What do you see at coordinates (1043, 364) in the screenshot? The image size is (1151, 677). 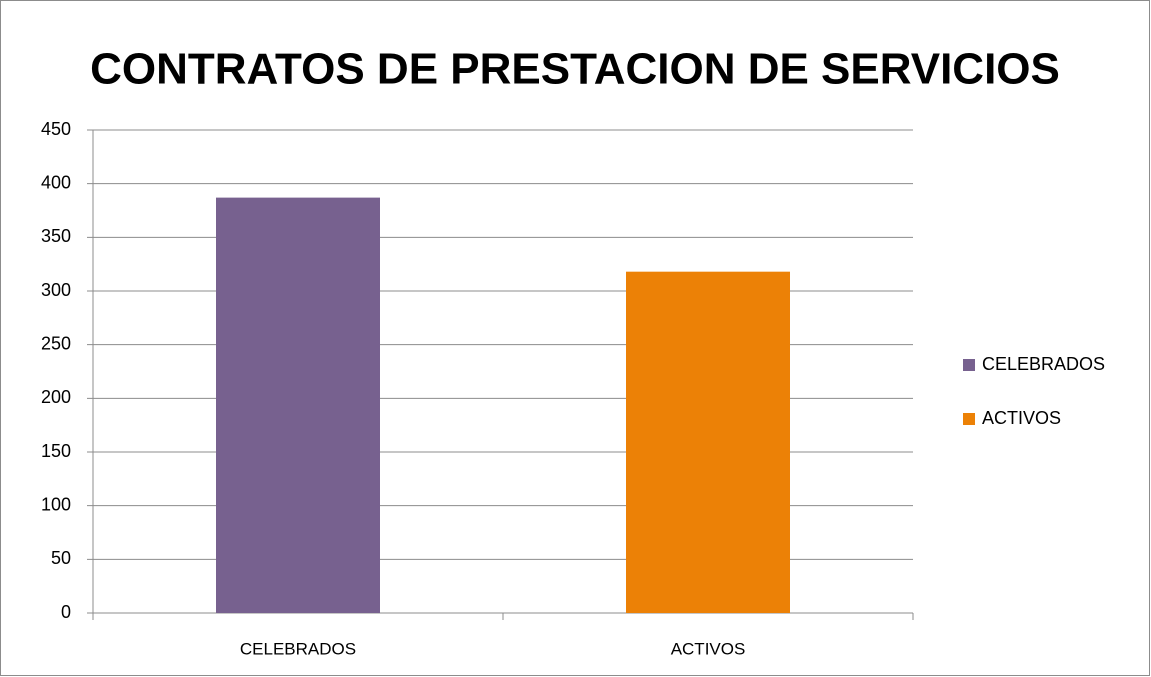 I see `legend-label: CELEBRADOS` at bounding box center [1043, 364].